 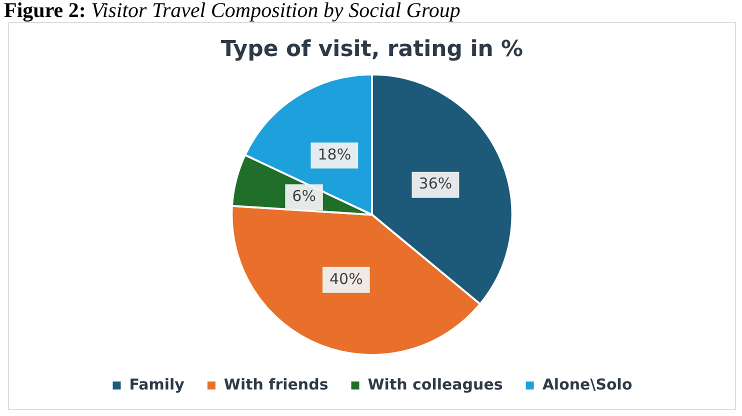 I want to click on data-label: 6%, so click(x=304, y=196).